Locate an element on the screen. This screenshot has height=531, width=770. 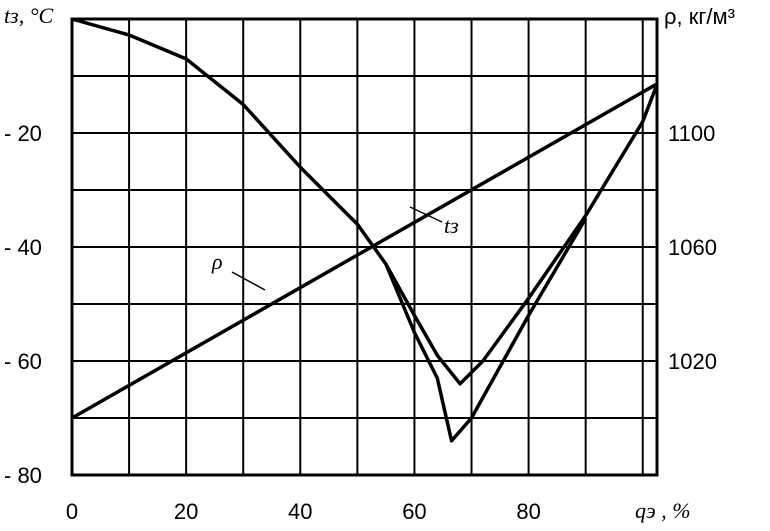
y-tick-label: - 80 is located at coordinates (23, 475).